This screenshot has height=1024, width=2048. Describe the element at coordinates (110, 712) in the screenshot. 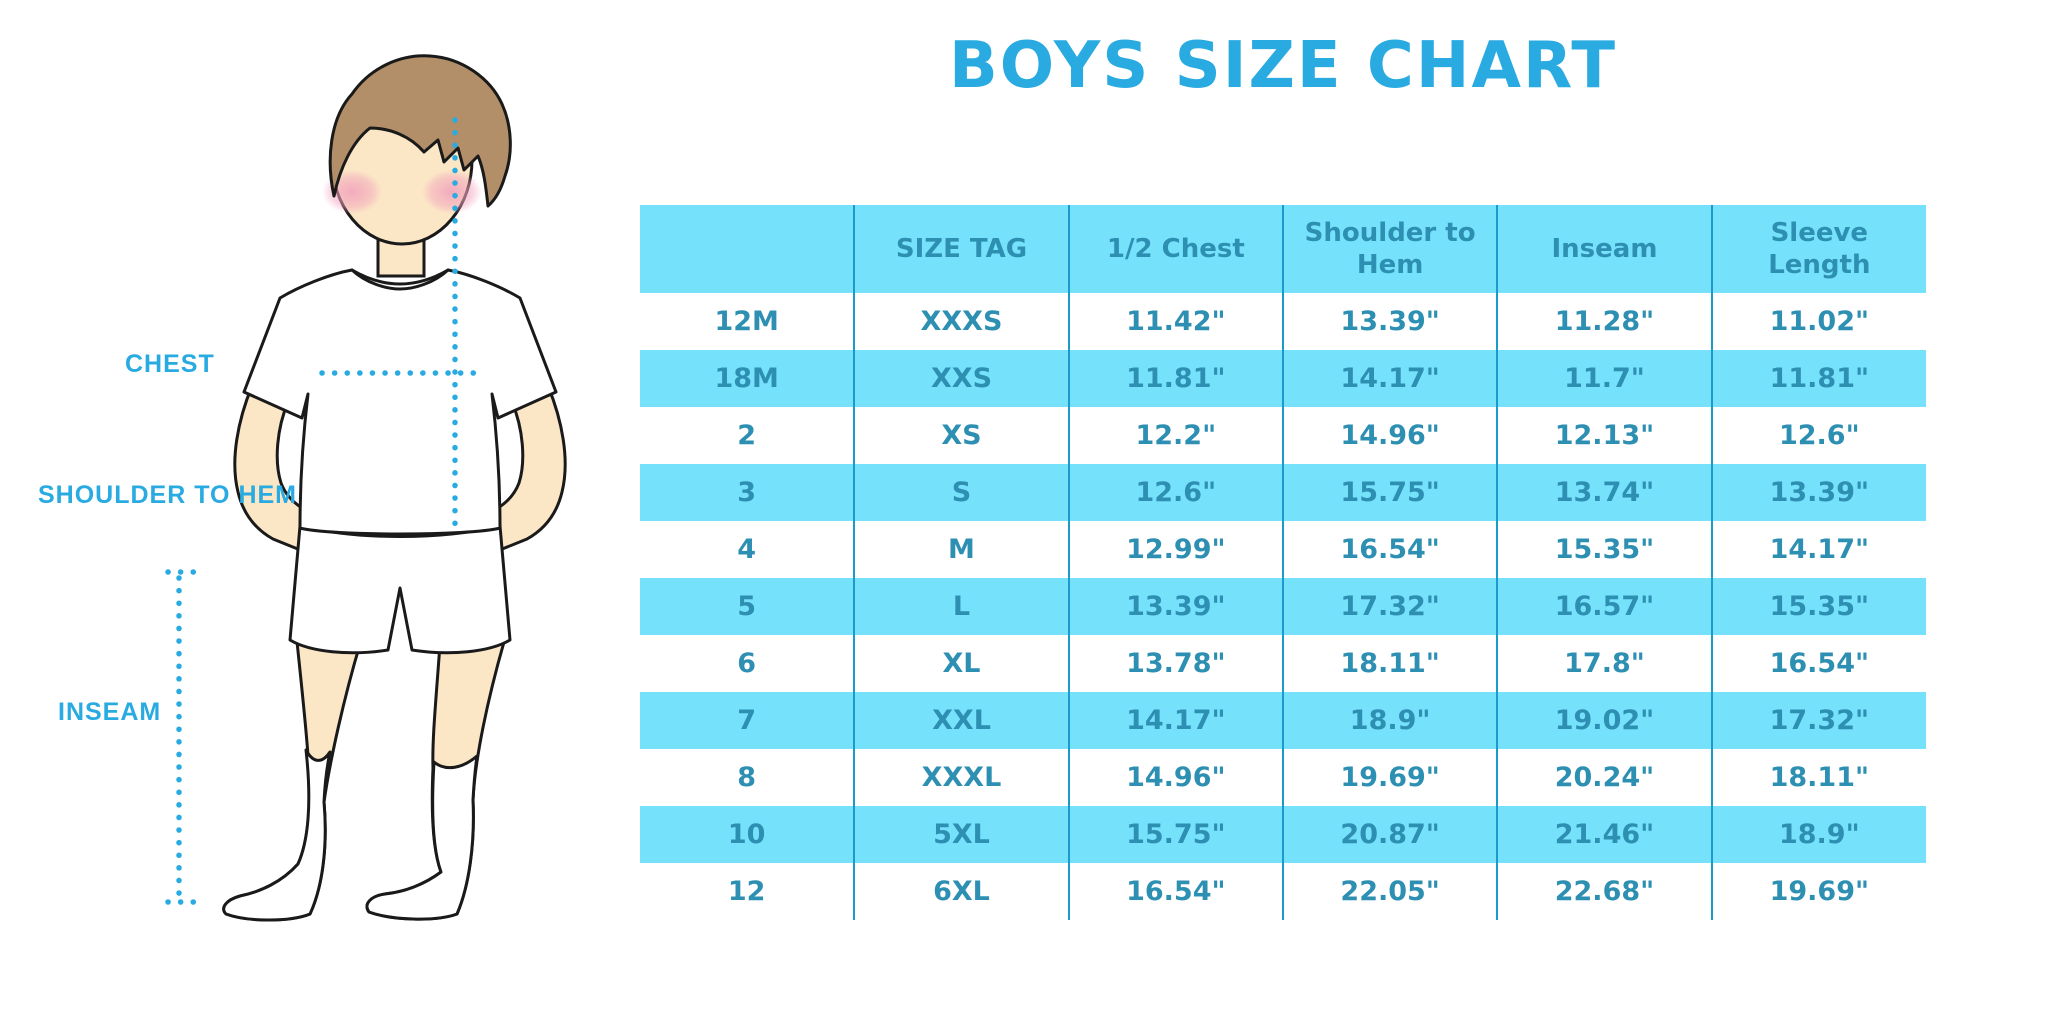

I see `inseam-label: INSEAM` at that location.